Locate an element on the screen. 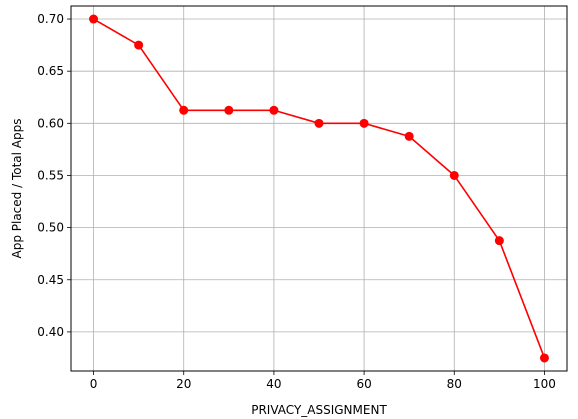 The image size is (578, 419). x-tick-label: 100 is located at coordinates (544, 384).